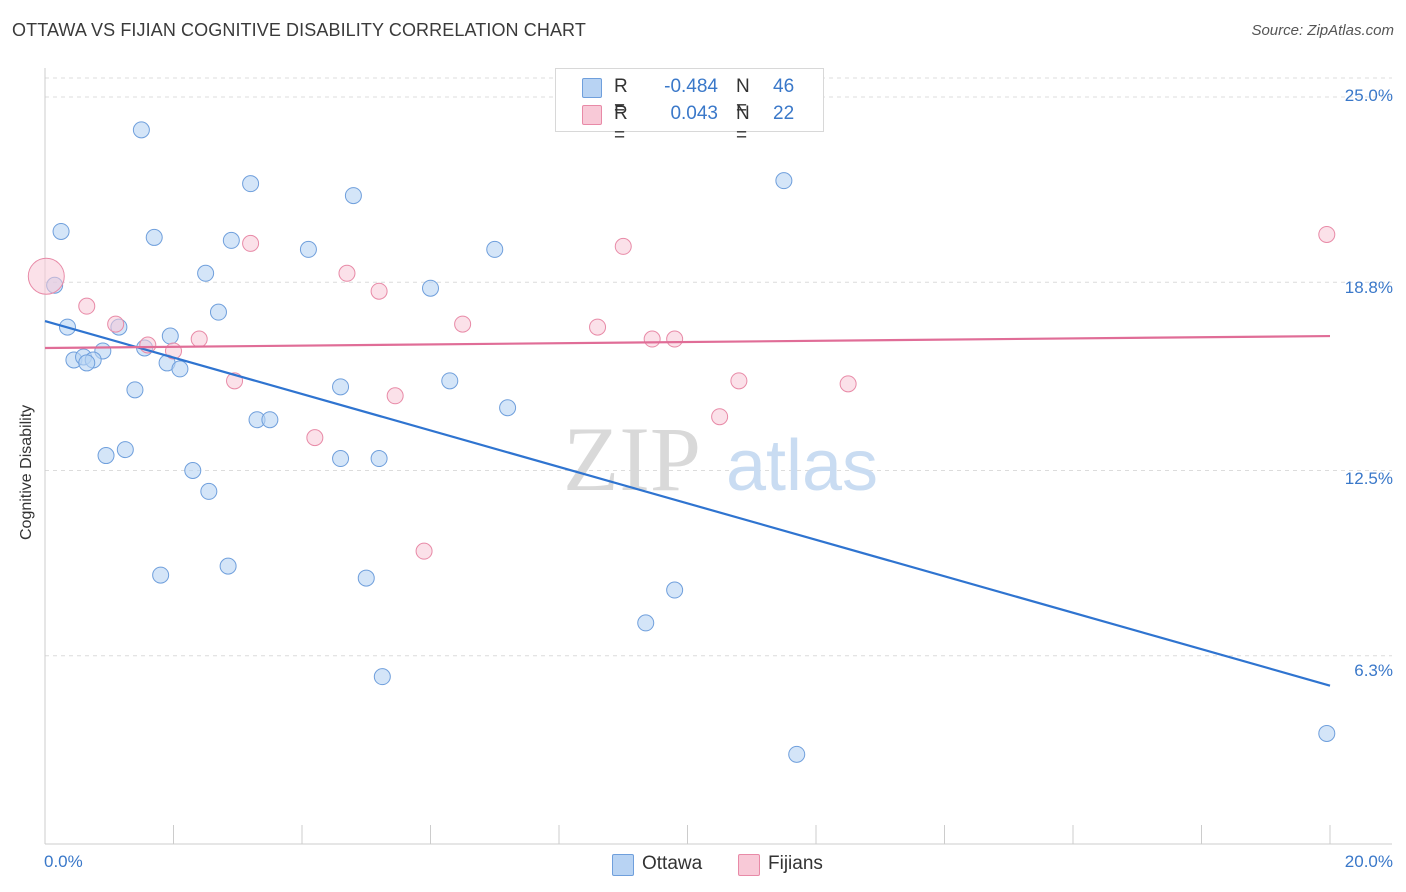 This screenshot has height=892, width=1406. I want to click on y-tick-label: 25.0%, so click(1368, 95).